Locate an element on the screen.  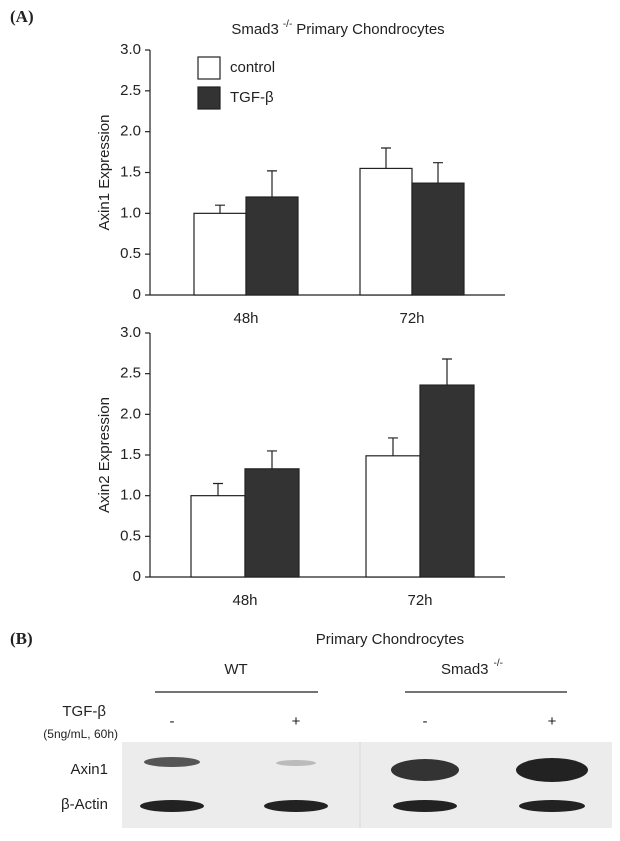
group-label: Smad3 -/- is located at coordinates (472, 668).